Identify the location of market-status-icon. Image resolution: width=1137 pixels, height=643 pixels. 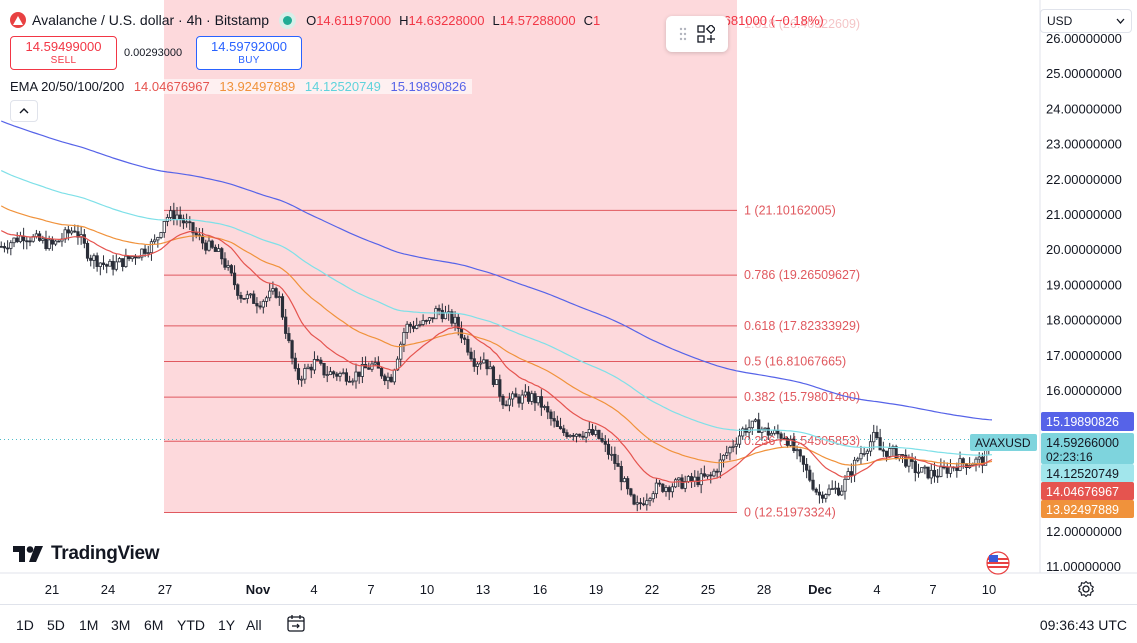
(288, 20).